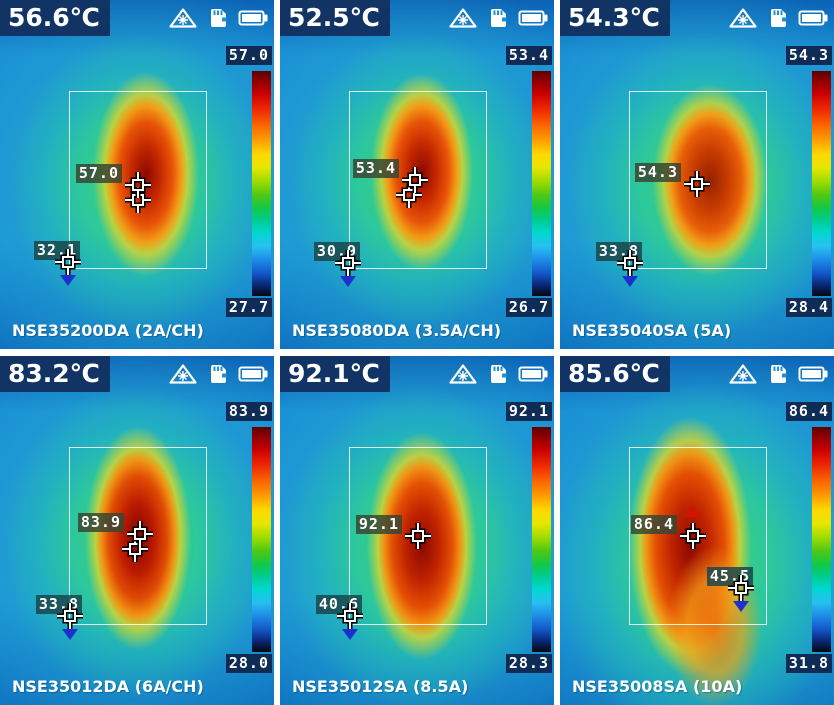 This screenshot has width=834, height=705. I want to click on max-temp-label: 92.1, so click(378, 524).